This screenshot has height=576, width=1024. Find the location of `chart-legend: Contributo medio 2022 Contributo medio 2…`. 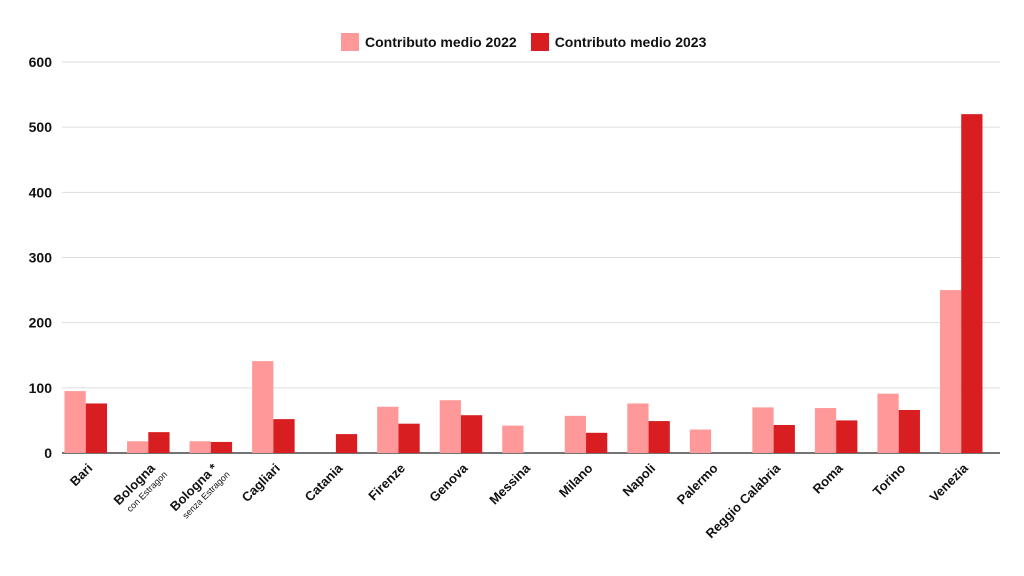

chart-legend: Contributo medio 2022 Contributo medio 2… is located at coordinates (530, 42).